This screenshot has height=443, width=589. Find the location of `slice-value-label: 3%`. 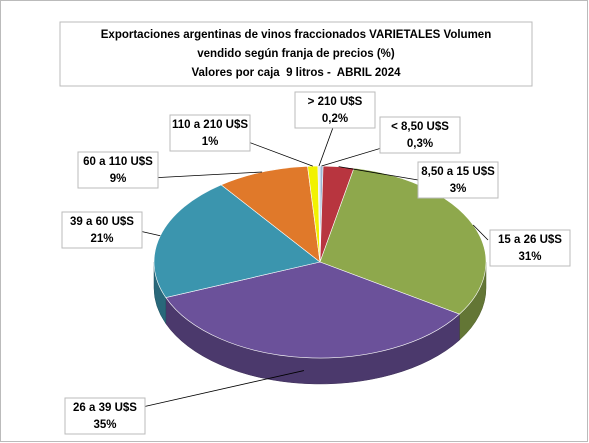

slice-value-label: 3% is located at coordinates (458, 189).